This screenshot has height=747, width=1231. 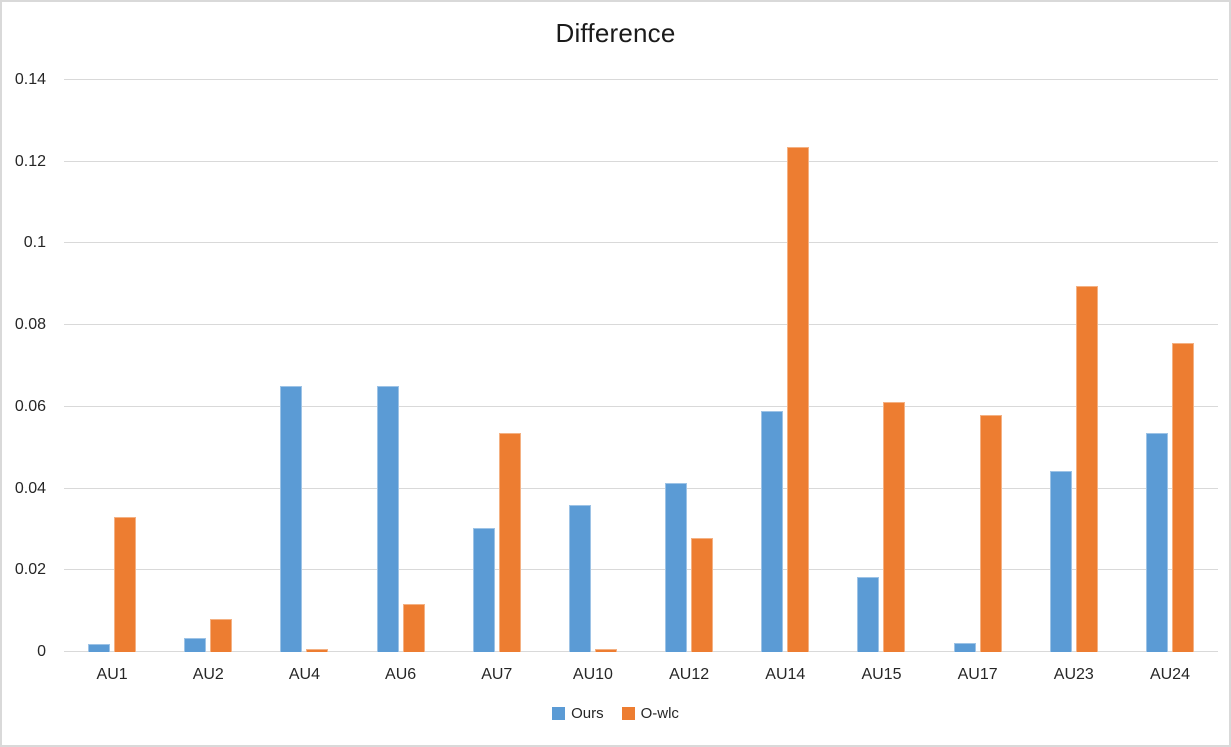 I want to click on y-tick-label-0.08: 0.08, so click(x=30, y=325).